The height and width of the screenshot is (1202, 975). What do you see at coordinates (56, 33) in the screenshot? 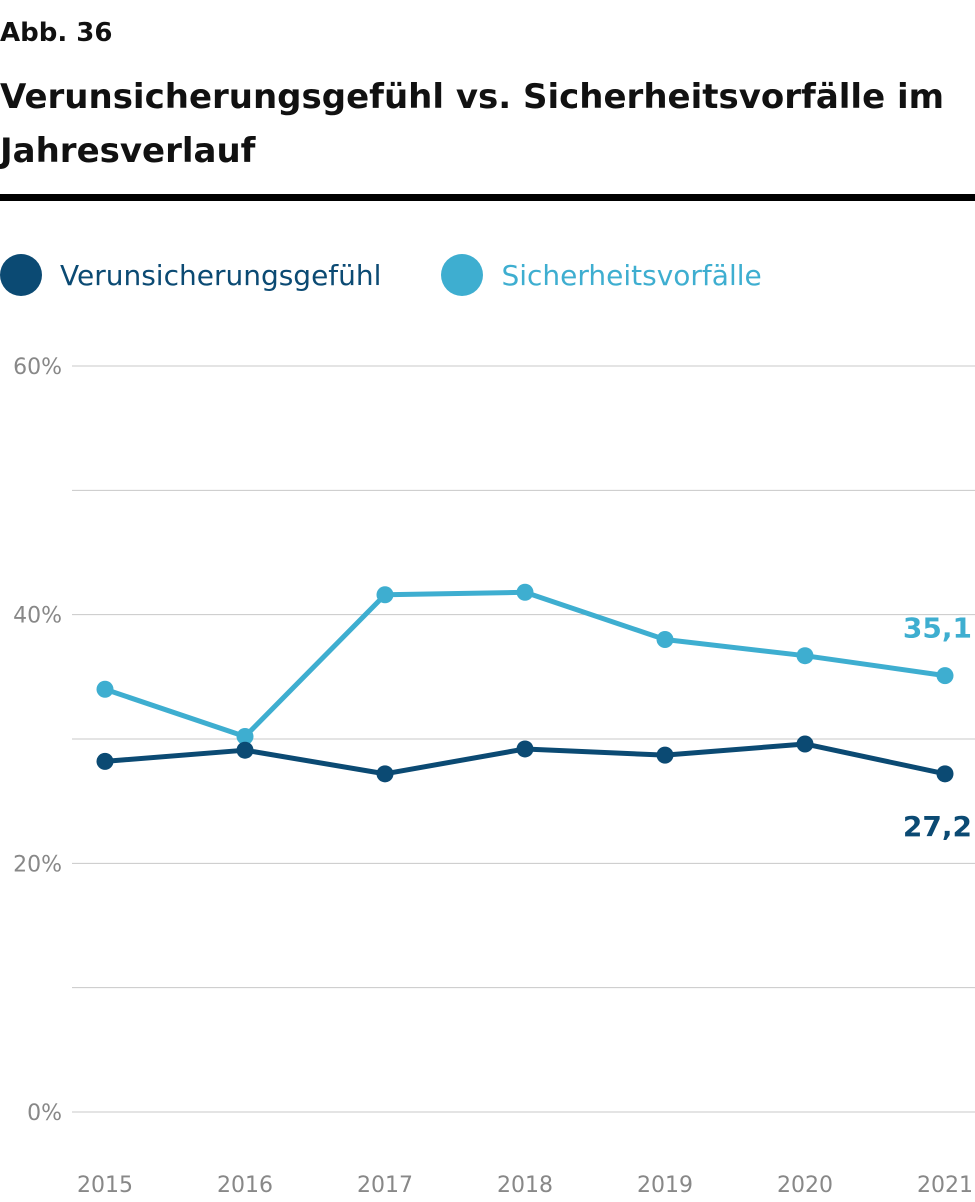
I see `figure-label: Abb. 36` at bounding box center [56, 33].